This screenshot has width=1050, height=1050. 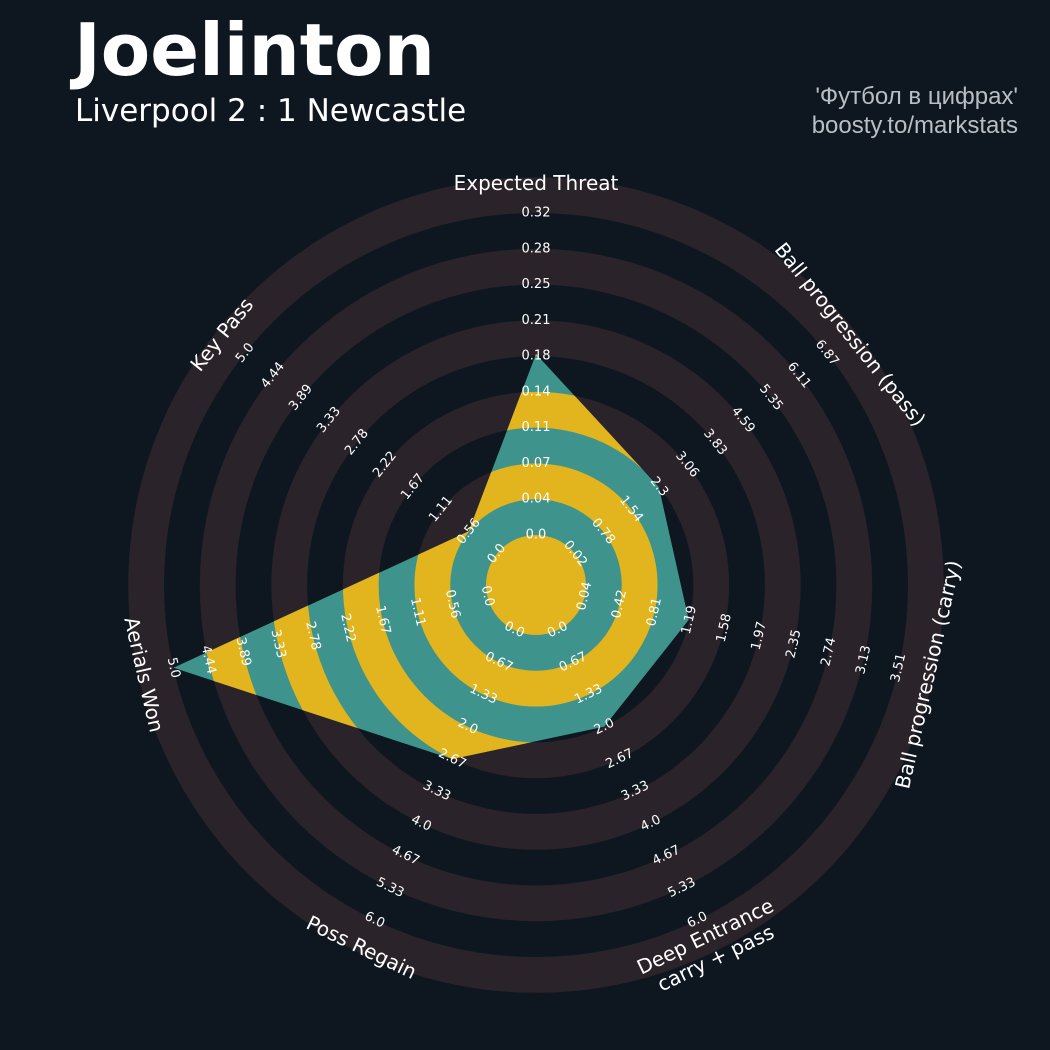 I want to click on tick-label: 3.13, so click(x=863, y=660).